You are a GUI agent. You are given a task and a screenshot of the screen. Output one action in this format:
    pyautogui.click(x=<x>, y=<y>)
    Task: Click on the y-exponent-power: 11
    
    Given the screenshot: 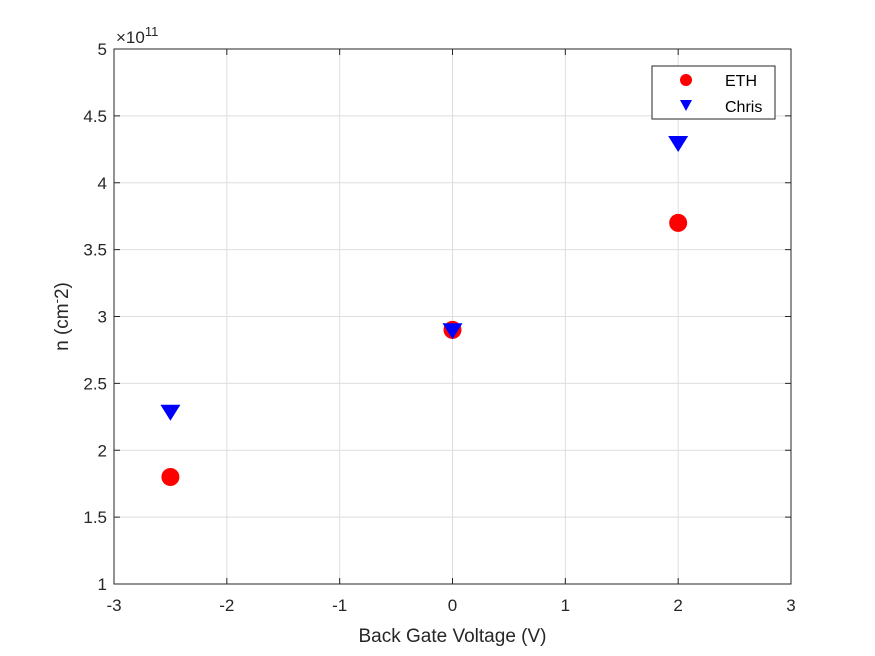 What is the action you would take?
    pyautogui.click(x=152, y=31)
    